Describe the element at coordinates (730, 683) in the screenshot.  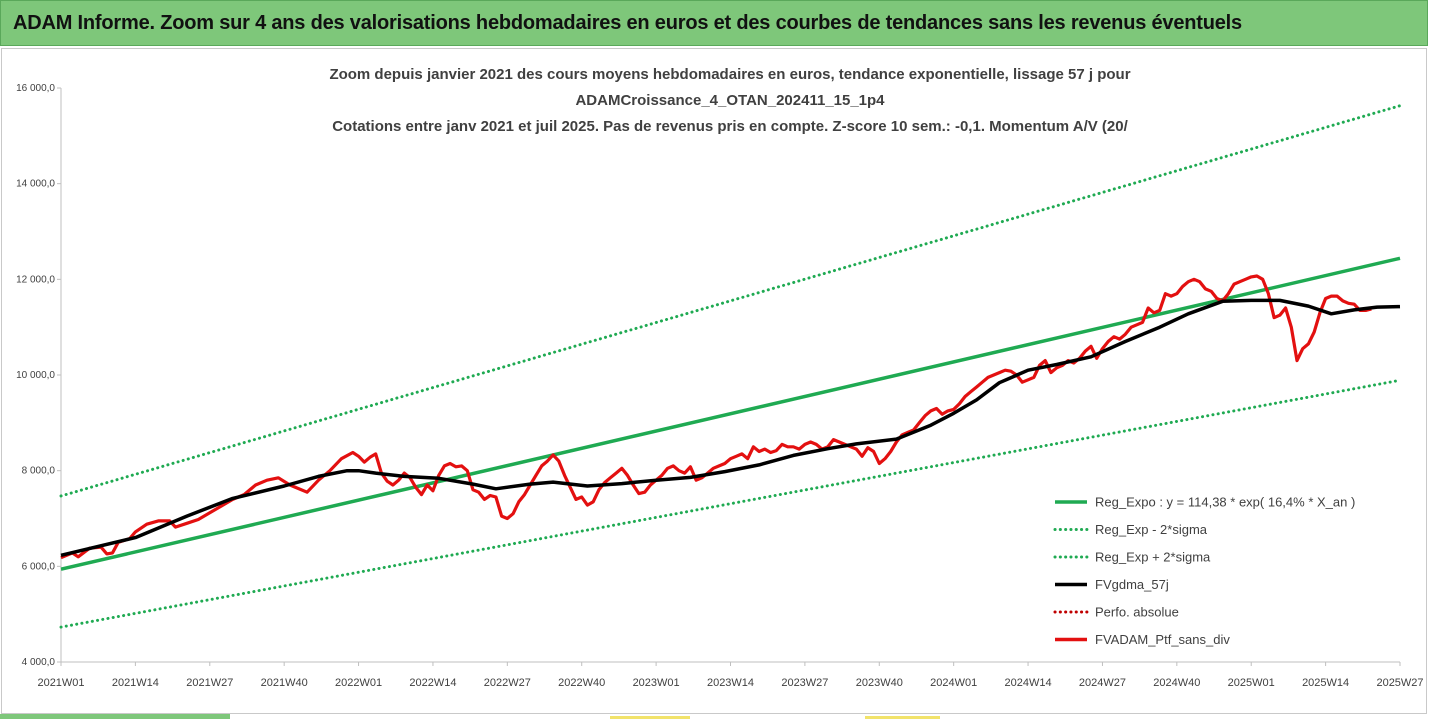
I see `x-tick-label: 2023W14` at that location.